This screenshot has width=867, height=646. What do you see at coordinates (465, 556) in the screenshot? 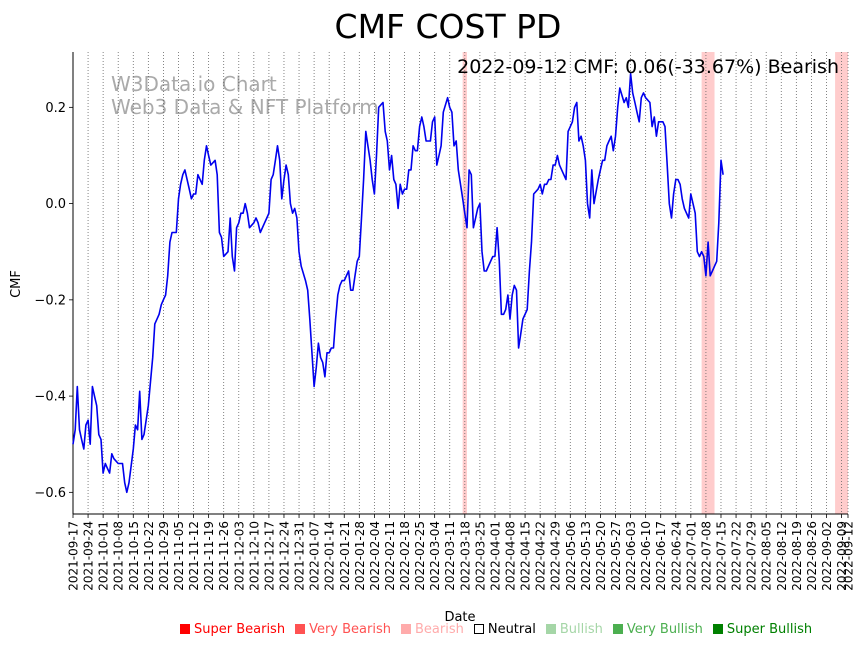
I see `x-tick-label: 2022-03-18` at bounding box center [465, 556].